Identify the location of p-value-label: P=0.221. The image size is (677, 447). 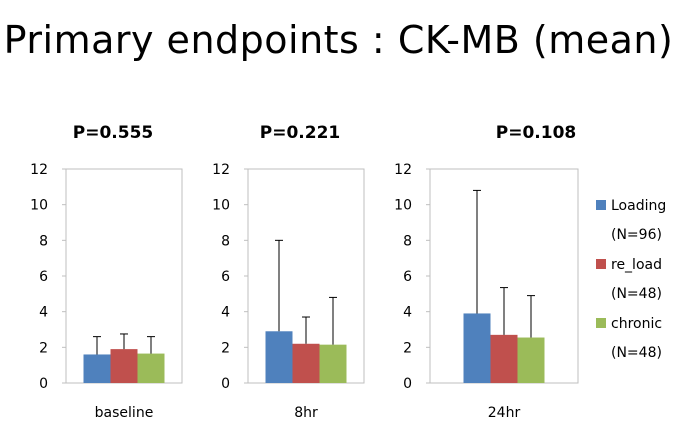
(300, 133).